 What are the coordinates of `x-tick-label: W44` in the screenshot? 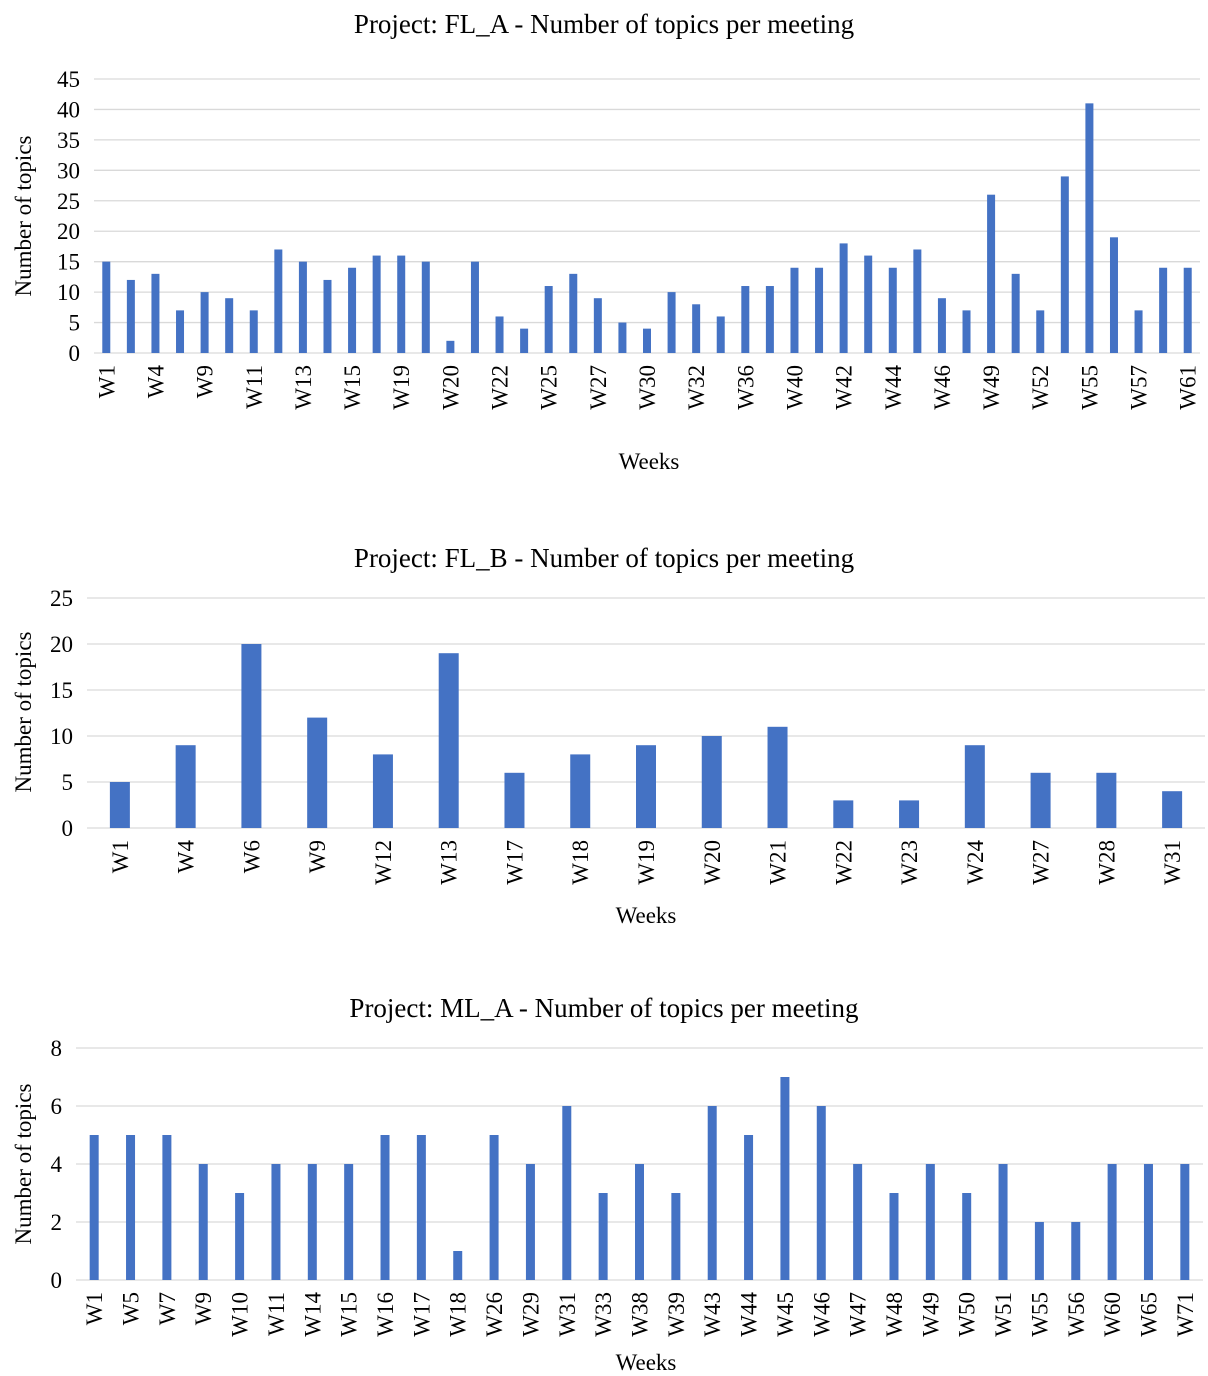 It's located at (749, 1314).